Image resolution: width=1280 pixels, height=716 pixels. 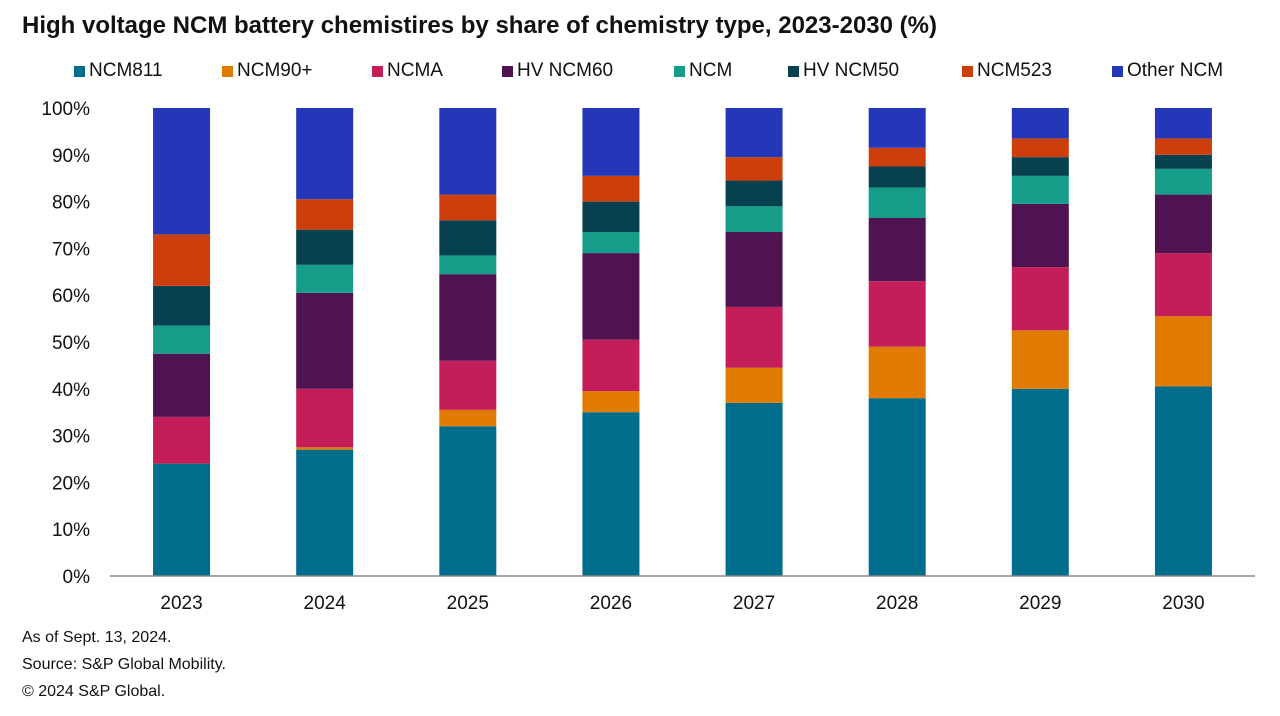 What do you see at coordinates (97, 637) in the screenshot?
I see `footnote-as-of: As of Sept. 13, 2024.` at bounding box center [97, 637].